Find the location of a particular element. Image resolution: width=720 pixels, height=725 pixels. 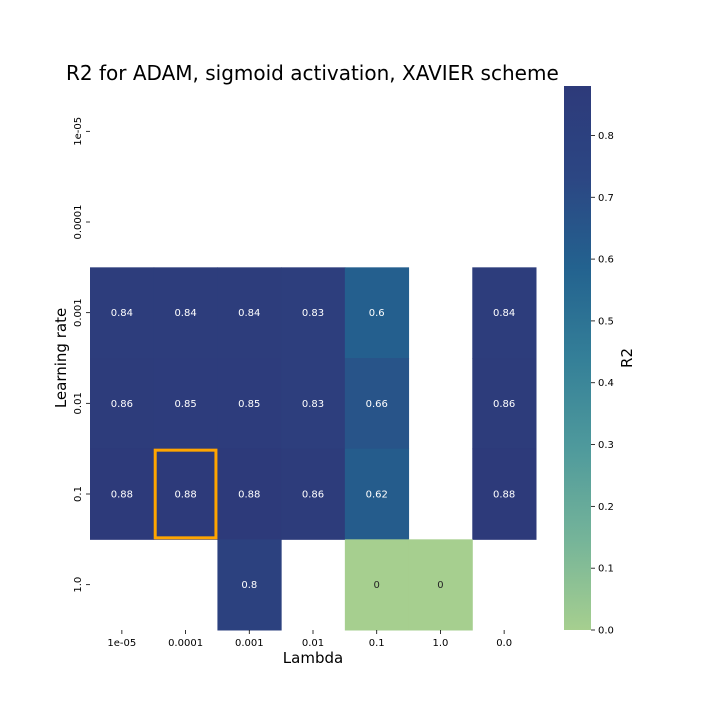

y-tick-label: 0.01 is located at coordinates (78, 403).